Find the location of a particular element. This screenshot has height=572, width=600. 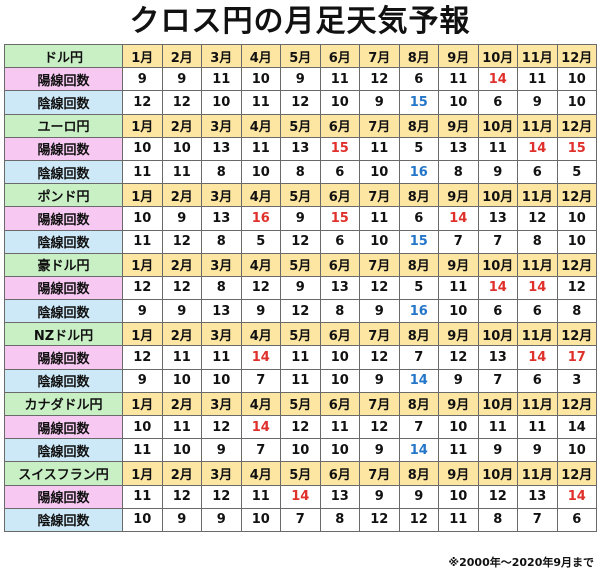

positive-value-cell: 16 is located at coordinates (260, 218).